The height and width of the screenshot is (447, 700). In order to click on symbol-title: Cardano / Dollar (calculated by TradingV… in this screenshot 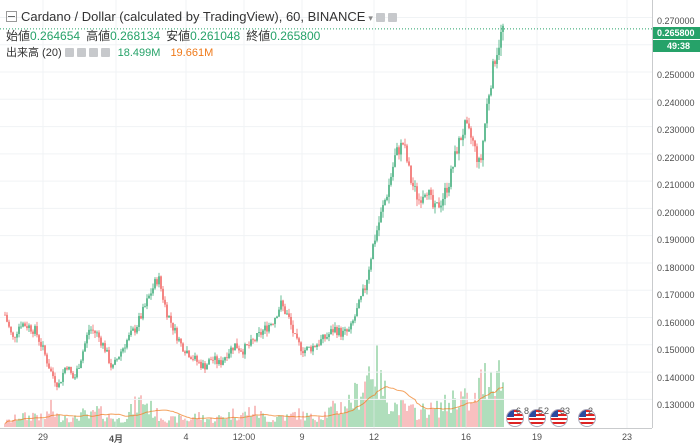, I will do `click(193, 16)`.